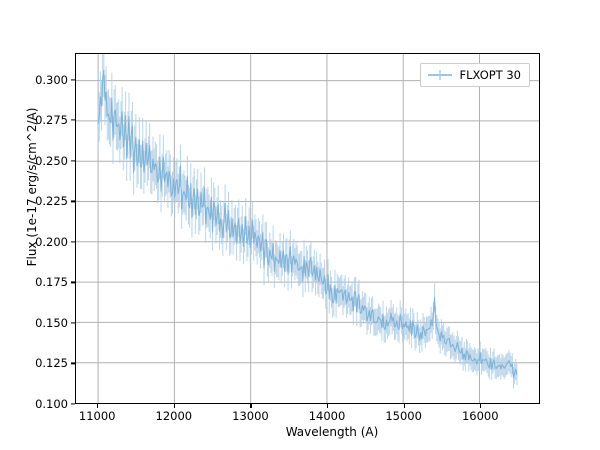  Describe the element at coordinates (51, 322) in the screenshot. I see `y-tick-label-2: 0.150` at that location.